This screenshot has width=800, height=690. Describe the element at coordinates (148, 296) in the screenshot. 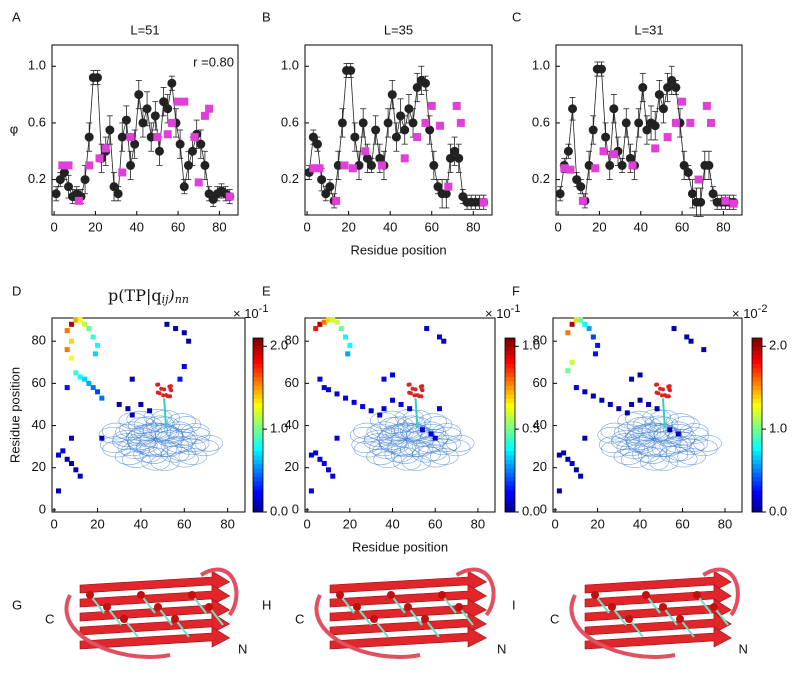

I see `panel-title: p(TP|qij)nn` at that location.